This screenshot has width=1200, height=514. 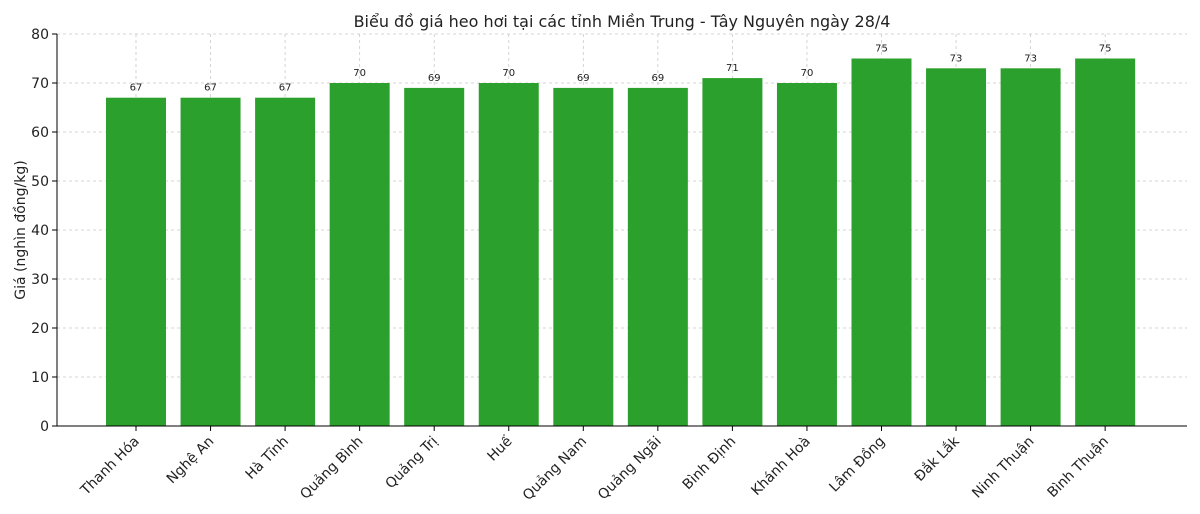 I want to click on y-tick-label: 70, so click(x=40, y=84).